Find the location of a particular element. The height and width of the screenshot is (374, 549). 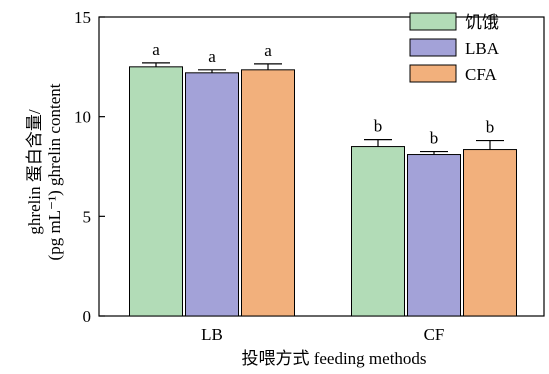

legend: 饥饿 LBA CFA is located at coordinates (454, 48).